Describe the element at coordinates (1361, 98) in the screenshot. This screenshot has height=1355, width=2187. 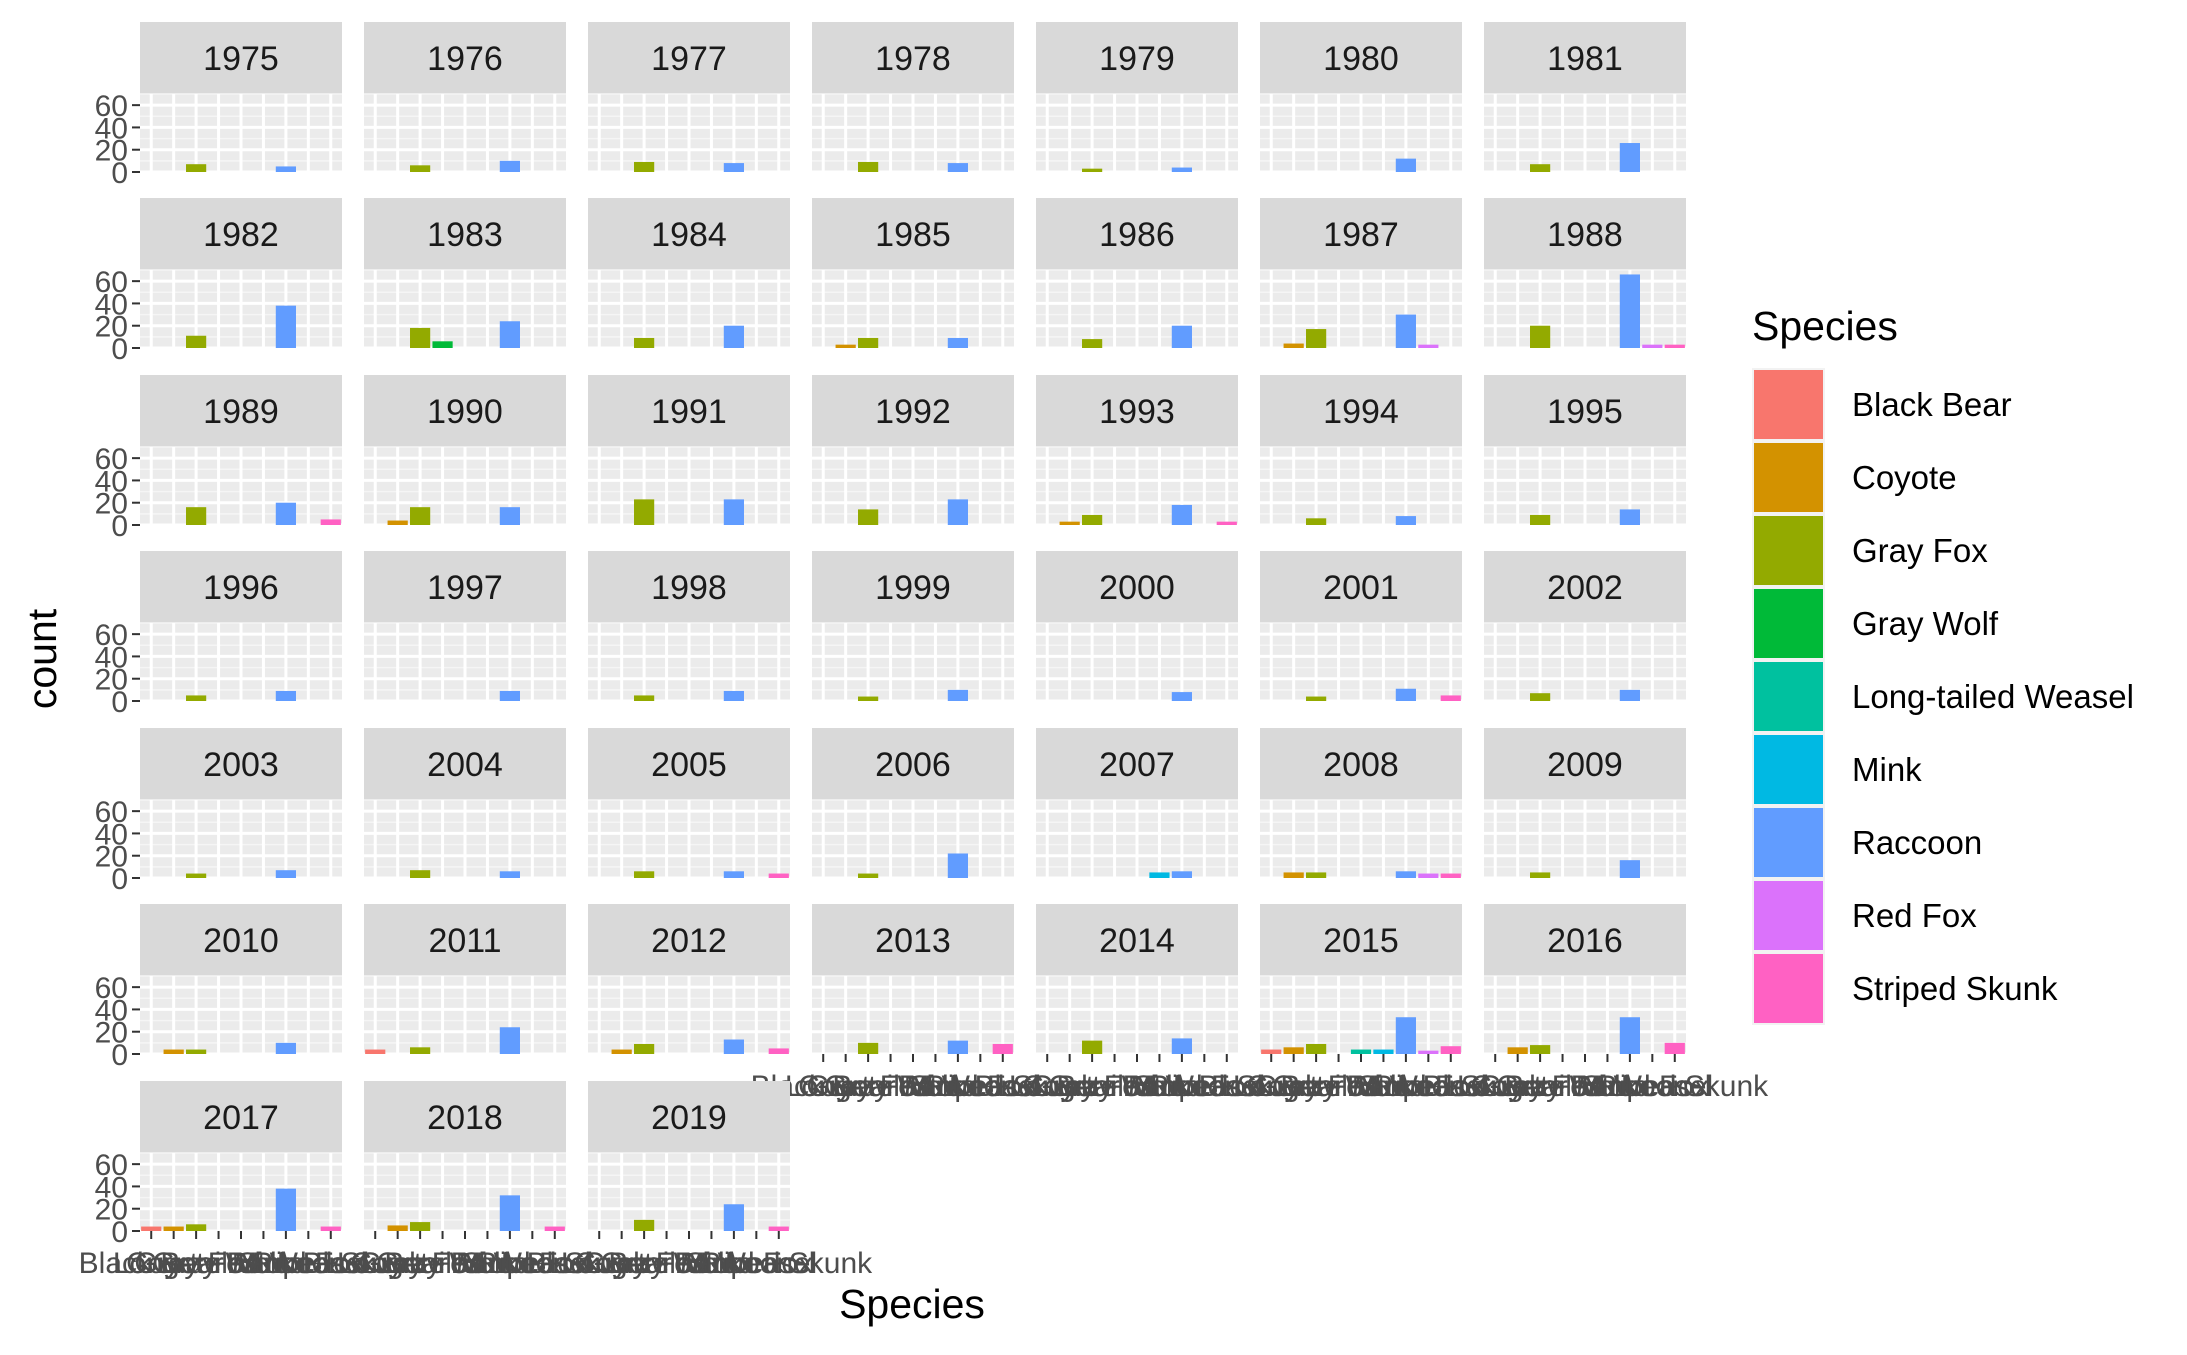
I see `facet-panel: 1980` at that location.